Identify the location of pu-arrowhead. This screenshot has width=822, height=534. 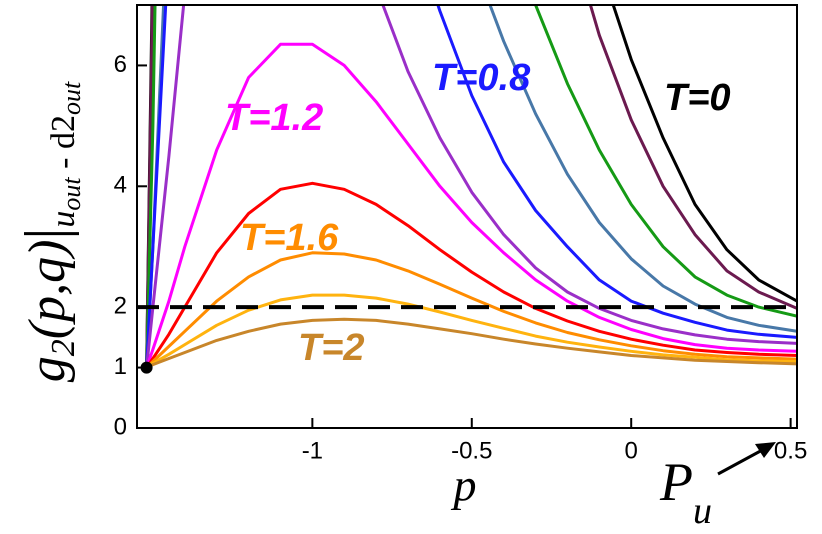
(765, 450).